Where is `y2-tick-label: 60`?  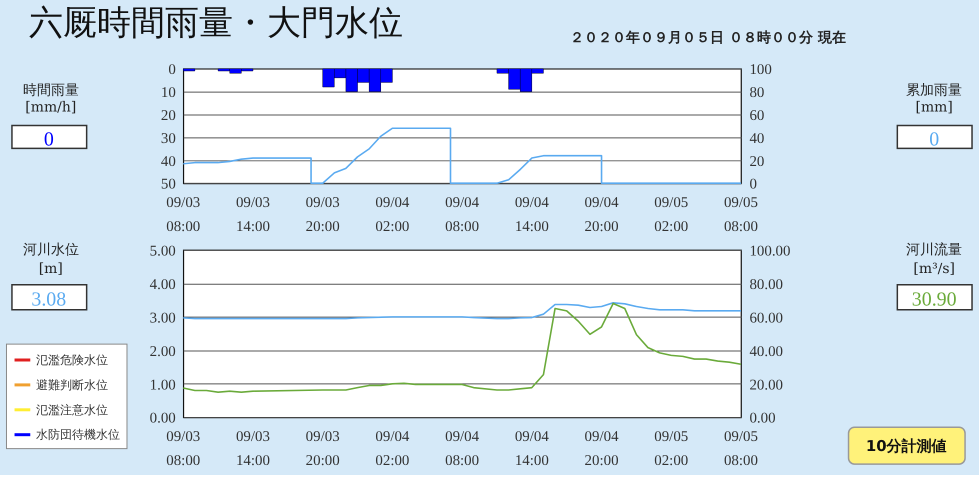 y2-tick-label: 60 is located at coordinates (756, 116).